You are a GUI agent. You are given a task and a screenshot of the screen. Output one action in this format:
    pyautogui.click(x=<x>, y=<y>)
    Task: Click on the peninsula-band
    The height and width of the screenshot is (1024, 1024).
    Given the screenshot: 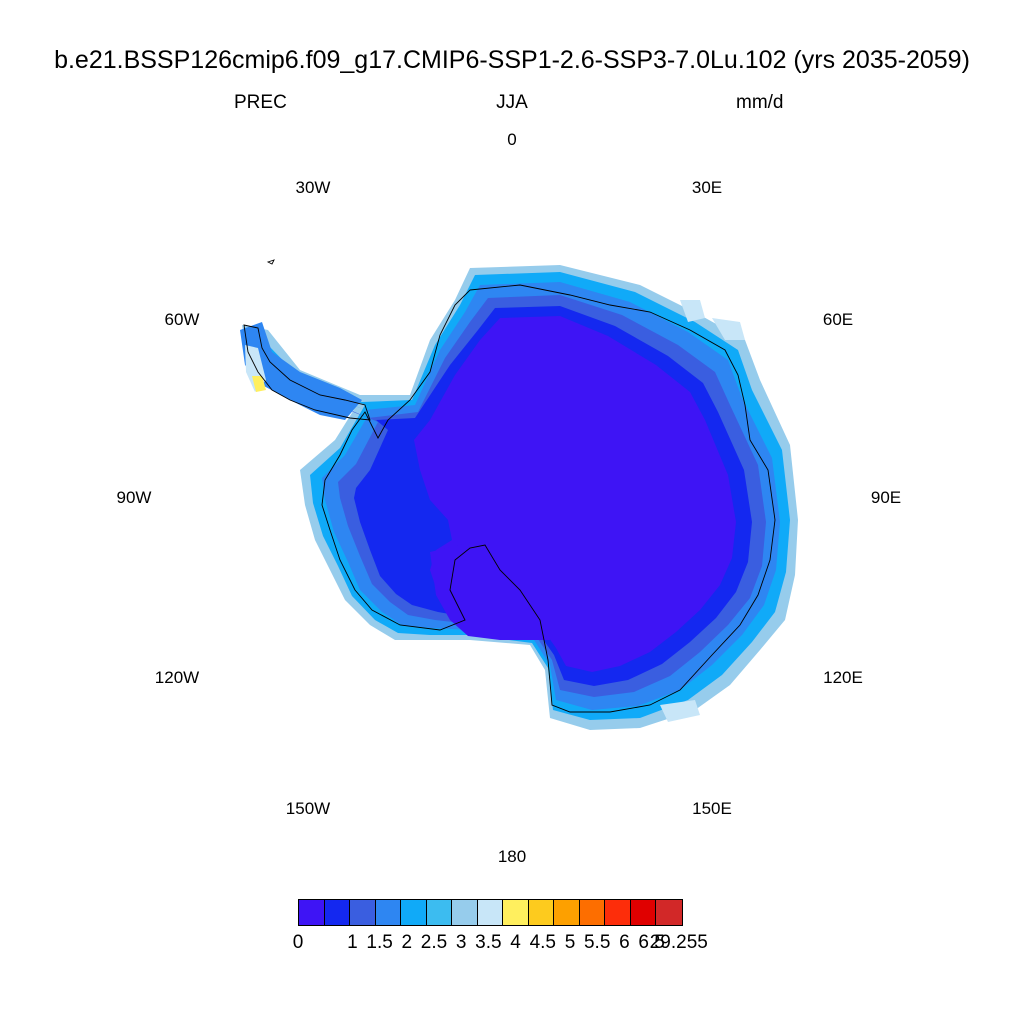 What is the action you would take?
    pyautogui.click(x=301, y=371)
    